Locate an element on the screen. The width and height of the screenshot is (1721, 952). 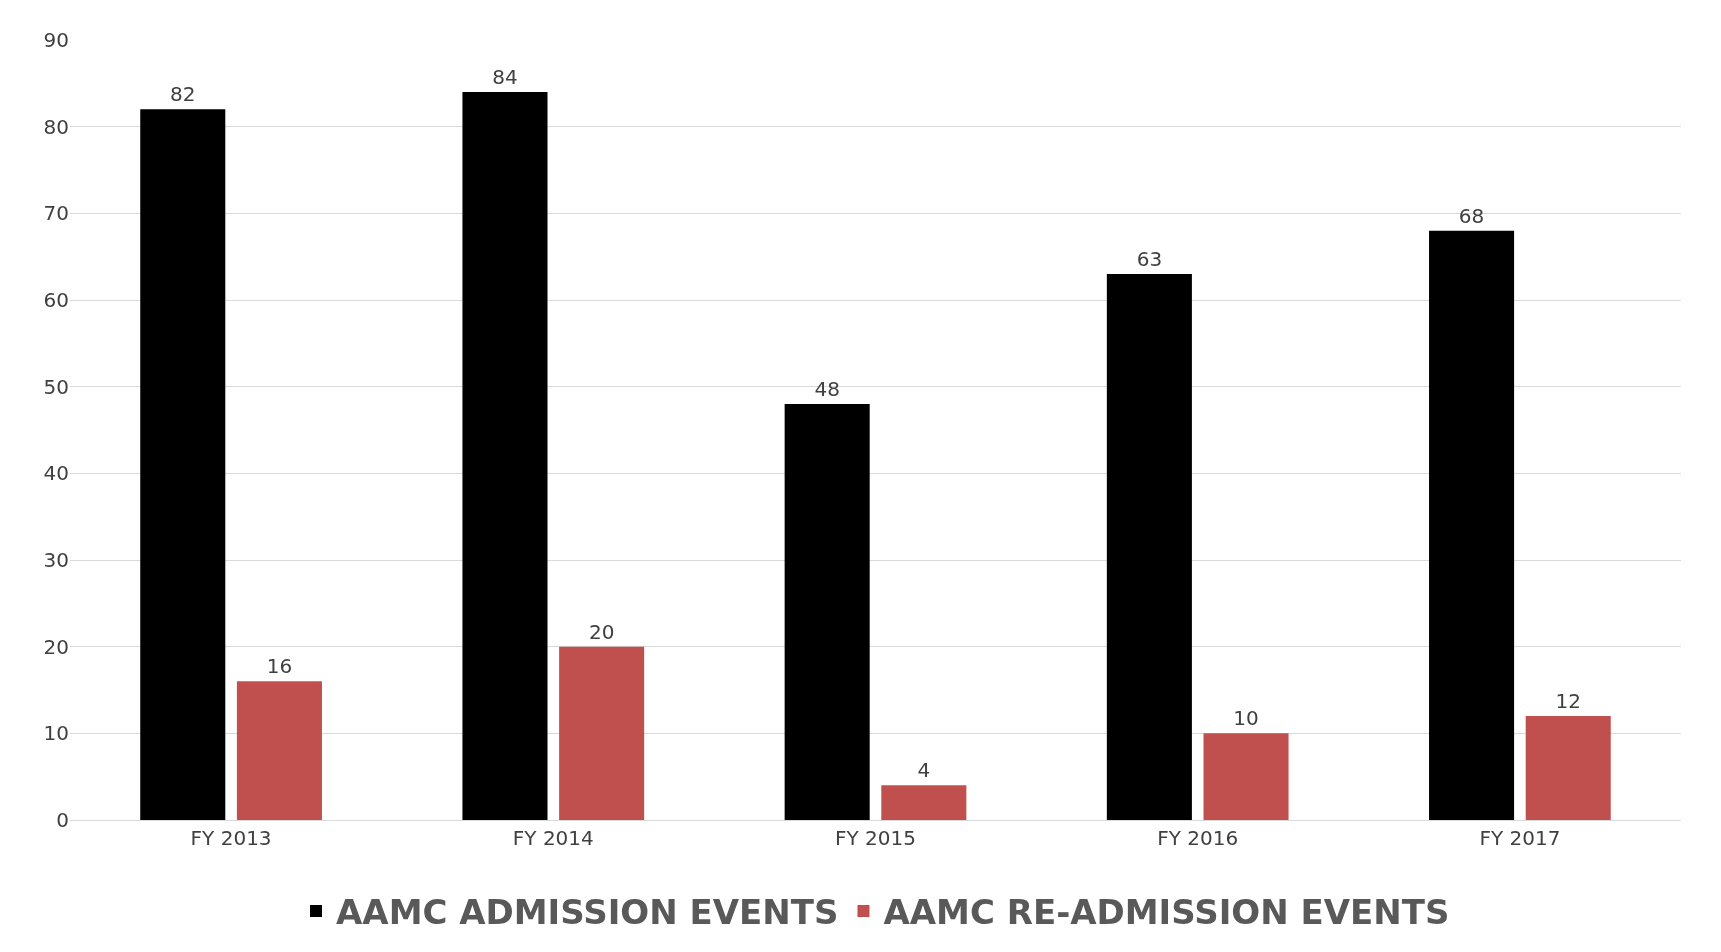
data-label: 12 is located at coordinates (1568, 701).